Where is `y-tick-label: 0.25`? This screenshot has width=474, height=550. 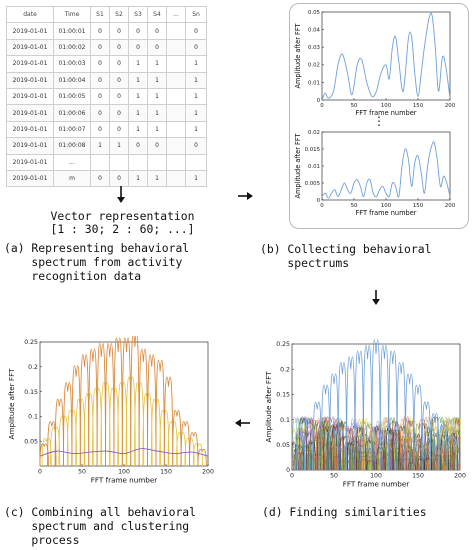 y-tick-label: 0.25 is located at coordinates (31, 342).